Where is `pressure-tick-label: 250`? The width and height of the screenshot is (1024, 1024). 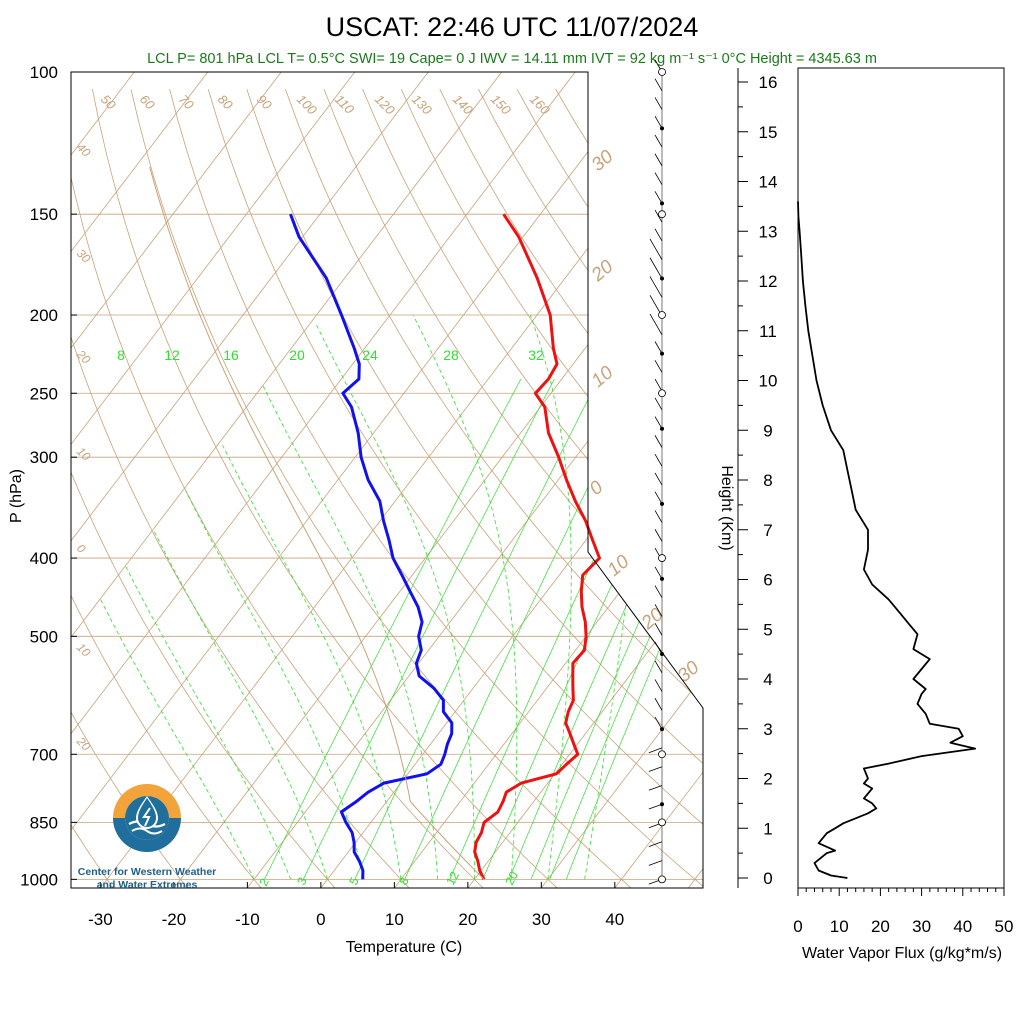
pressure-tick-label: 250 is located at coordinates (44, 393).